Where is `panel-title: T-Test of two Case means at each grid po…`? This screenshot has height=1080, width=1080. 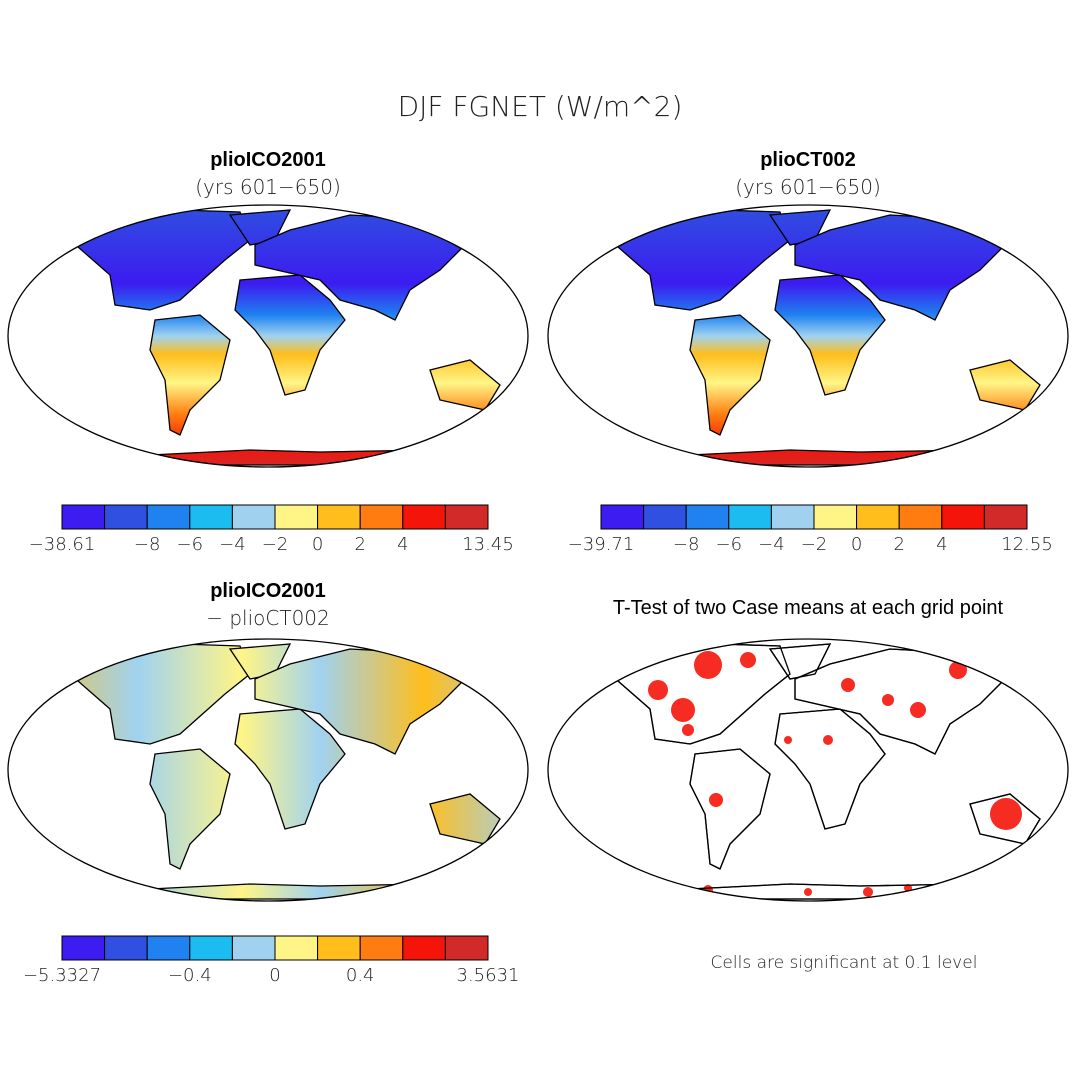 panel-title: T-Test of two Case means at each grid po… is located at coordinates (808, 608).